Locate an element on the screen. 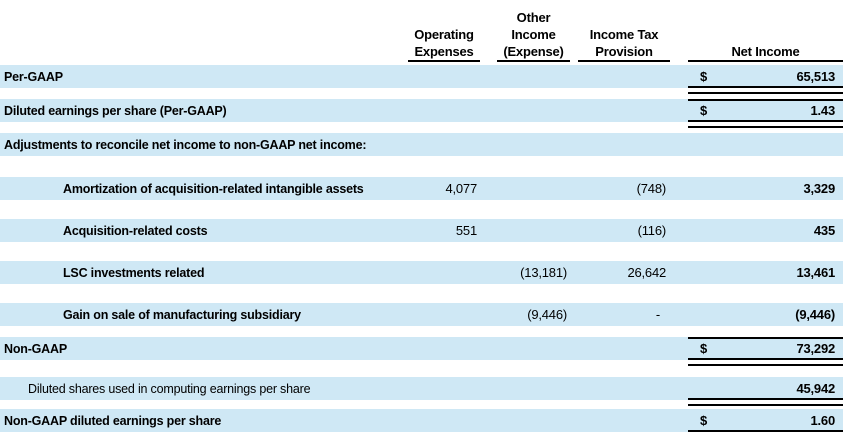 The height and width of the screenshot is (432, 843). header-line: Income Tax is located at coordinates (624, 34).